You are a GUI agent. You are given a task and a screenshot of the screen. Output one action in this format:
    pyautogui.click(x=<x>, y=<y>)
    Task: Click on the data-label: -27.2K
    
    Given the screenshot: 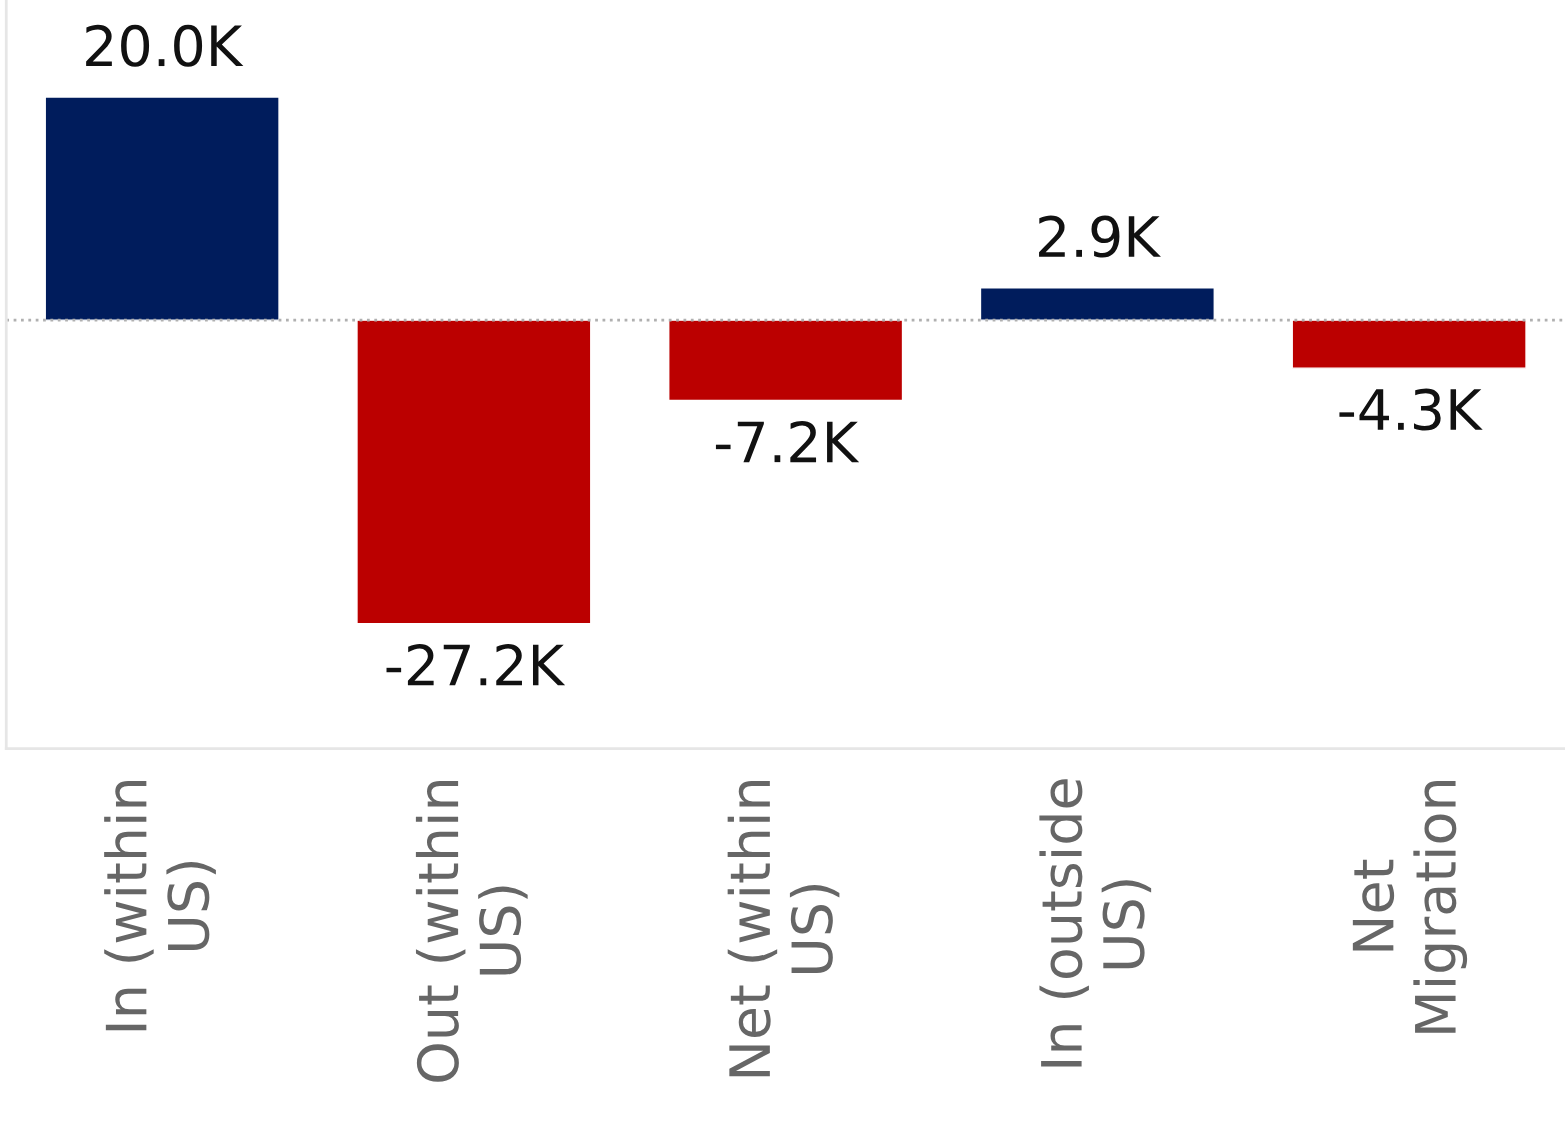 What is the action you would take?
    pyautogui.click(x=476, y=665)
    